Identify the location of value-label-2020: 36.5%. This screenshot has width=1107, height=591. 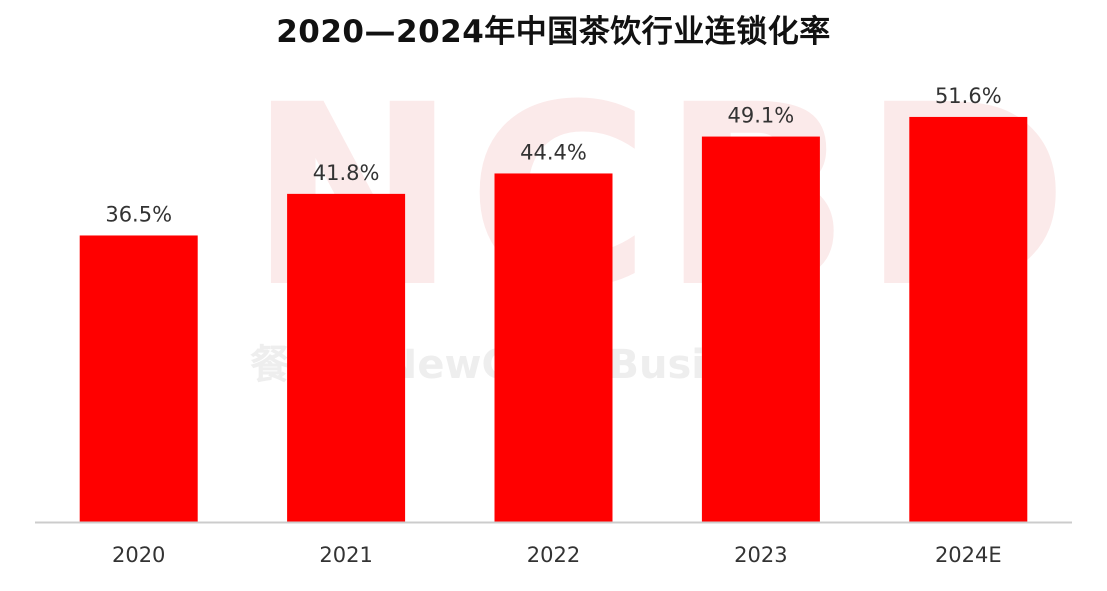
(138, 214).